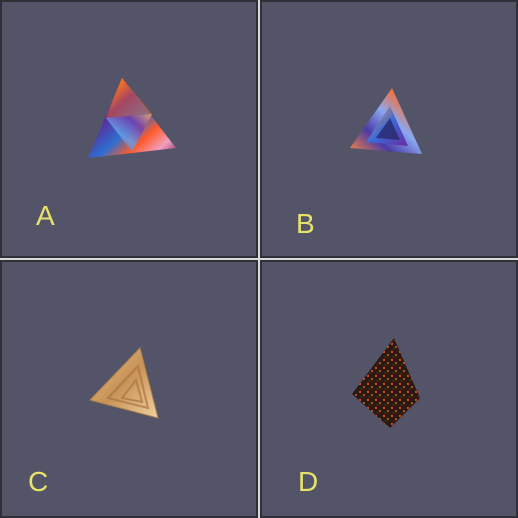 The height and width of the screenshot is (518, 518). What do you see at coordinates (132, 118) in the screenshot?
I see `triangle-shape-a` at bounding box center [132, 118].